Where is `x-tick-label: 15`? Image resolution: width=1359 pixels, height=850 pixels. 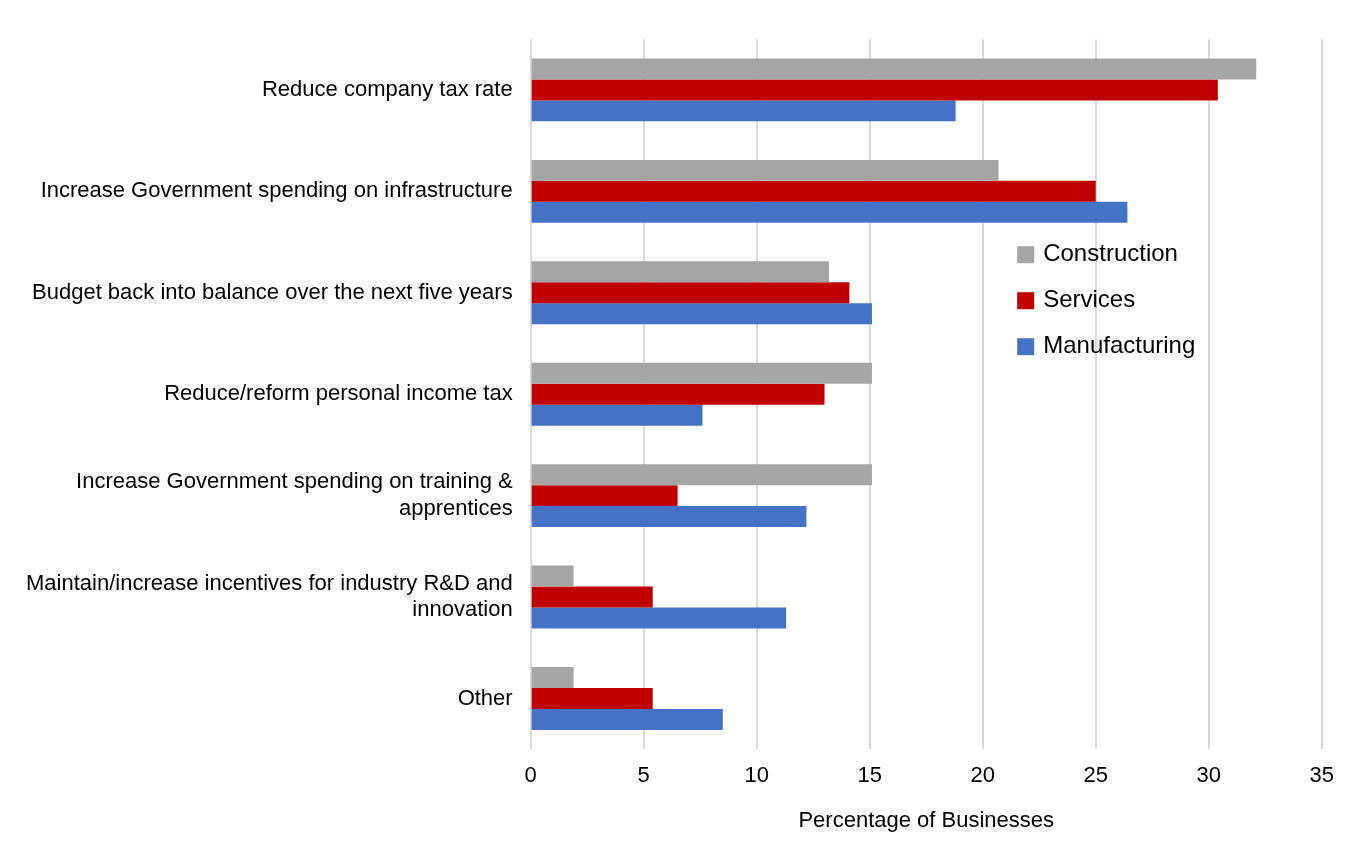
x-tick-label: 15 is located at coordinates (869, 775).